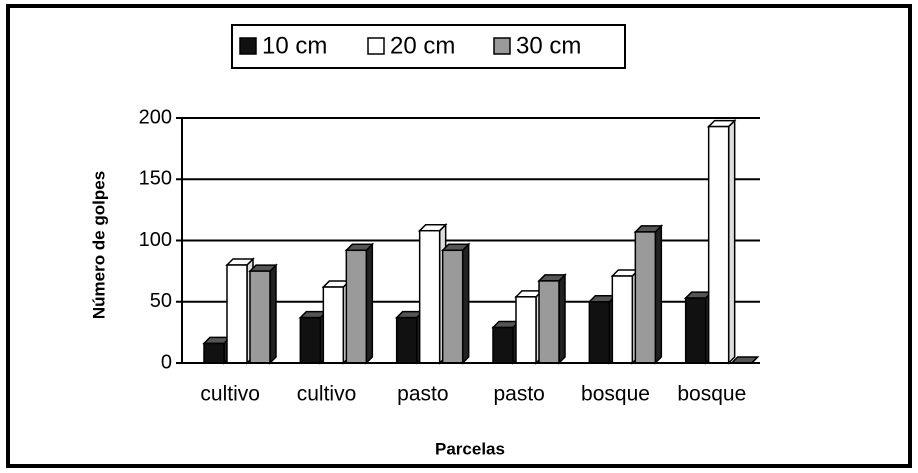 This screenshot has height=473, width=918. What do you see at coordinates (155, 117) in the screenshot?
I see `y-tick-label: 200` at bounding box center [155, 117].